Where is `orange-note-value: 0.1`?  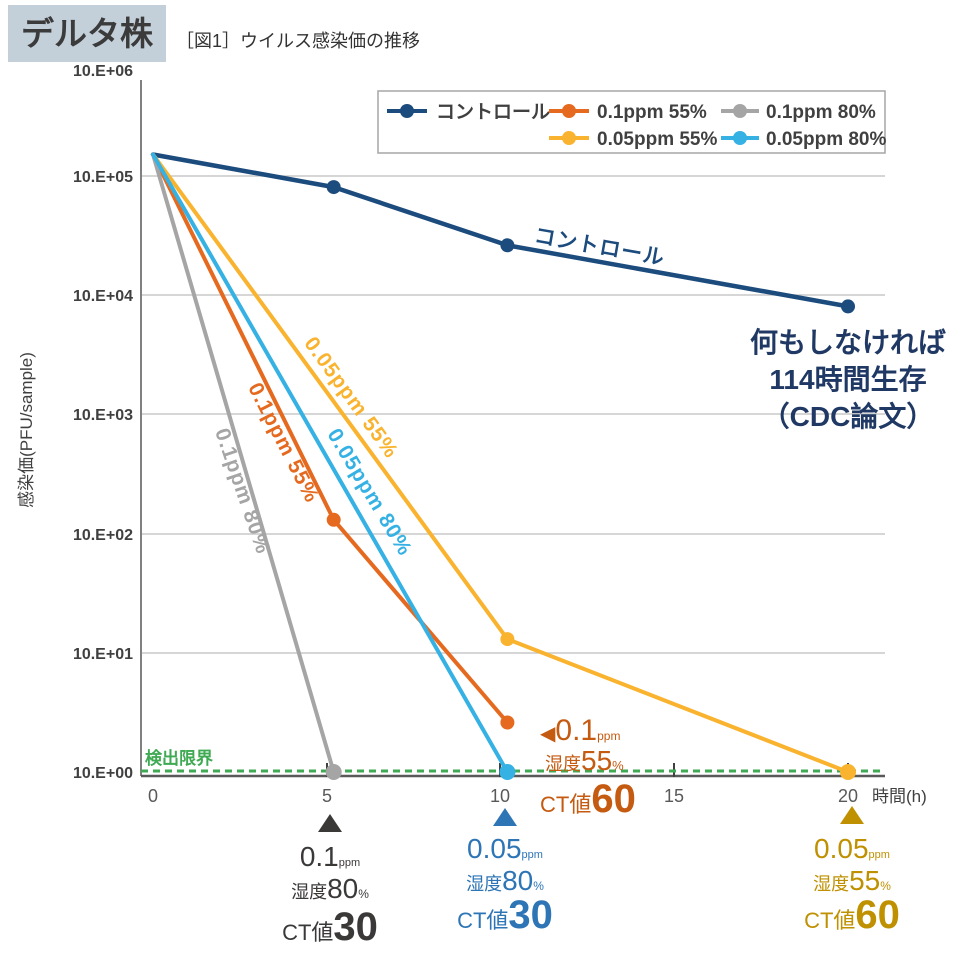 orange-note-value: 0.1 is located at coordinates (576, 730).